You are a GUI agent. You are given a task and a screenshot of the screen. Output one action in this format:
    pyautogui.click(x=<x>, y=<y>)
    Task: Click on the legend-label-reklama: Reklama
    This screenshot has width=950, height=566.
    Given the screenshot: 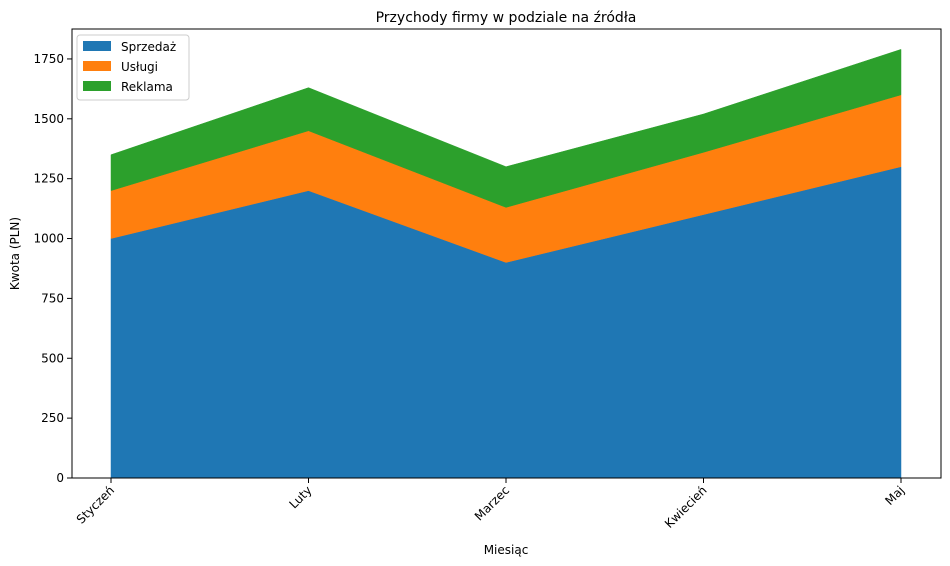 What is the action you would take?
    pyautogui.click(x=147, y=87)
    